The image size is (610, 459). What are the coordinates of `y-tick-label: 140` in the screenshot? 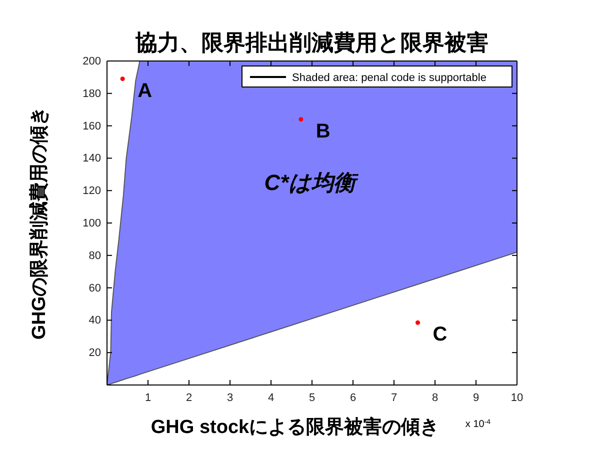 It's located at (91, 158).